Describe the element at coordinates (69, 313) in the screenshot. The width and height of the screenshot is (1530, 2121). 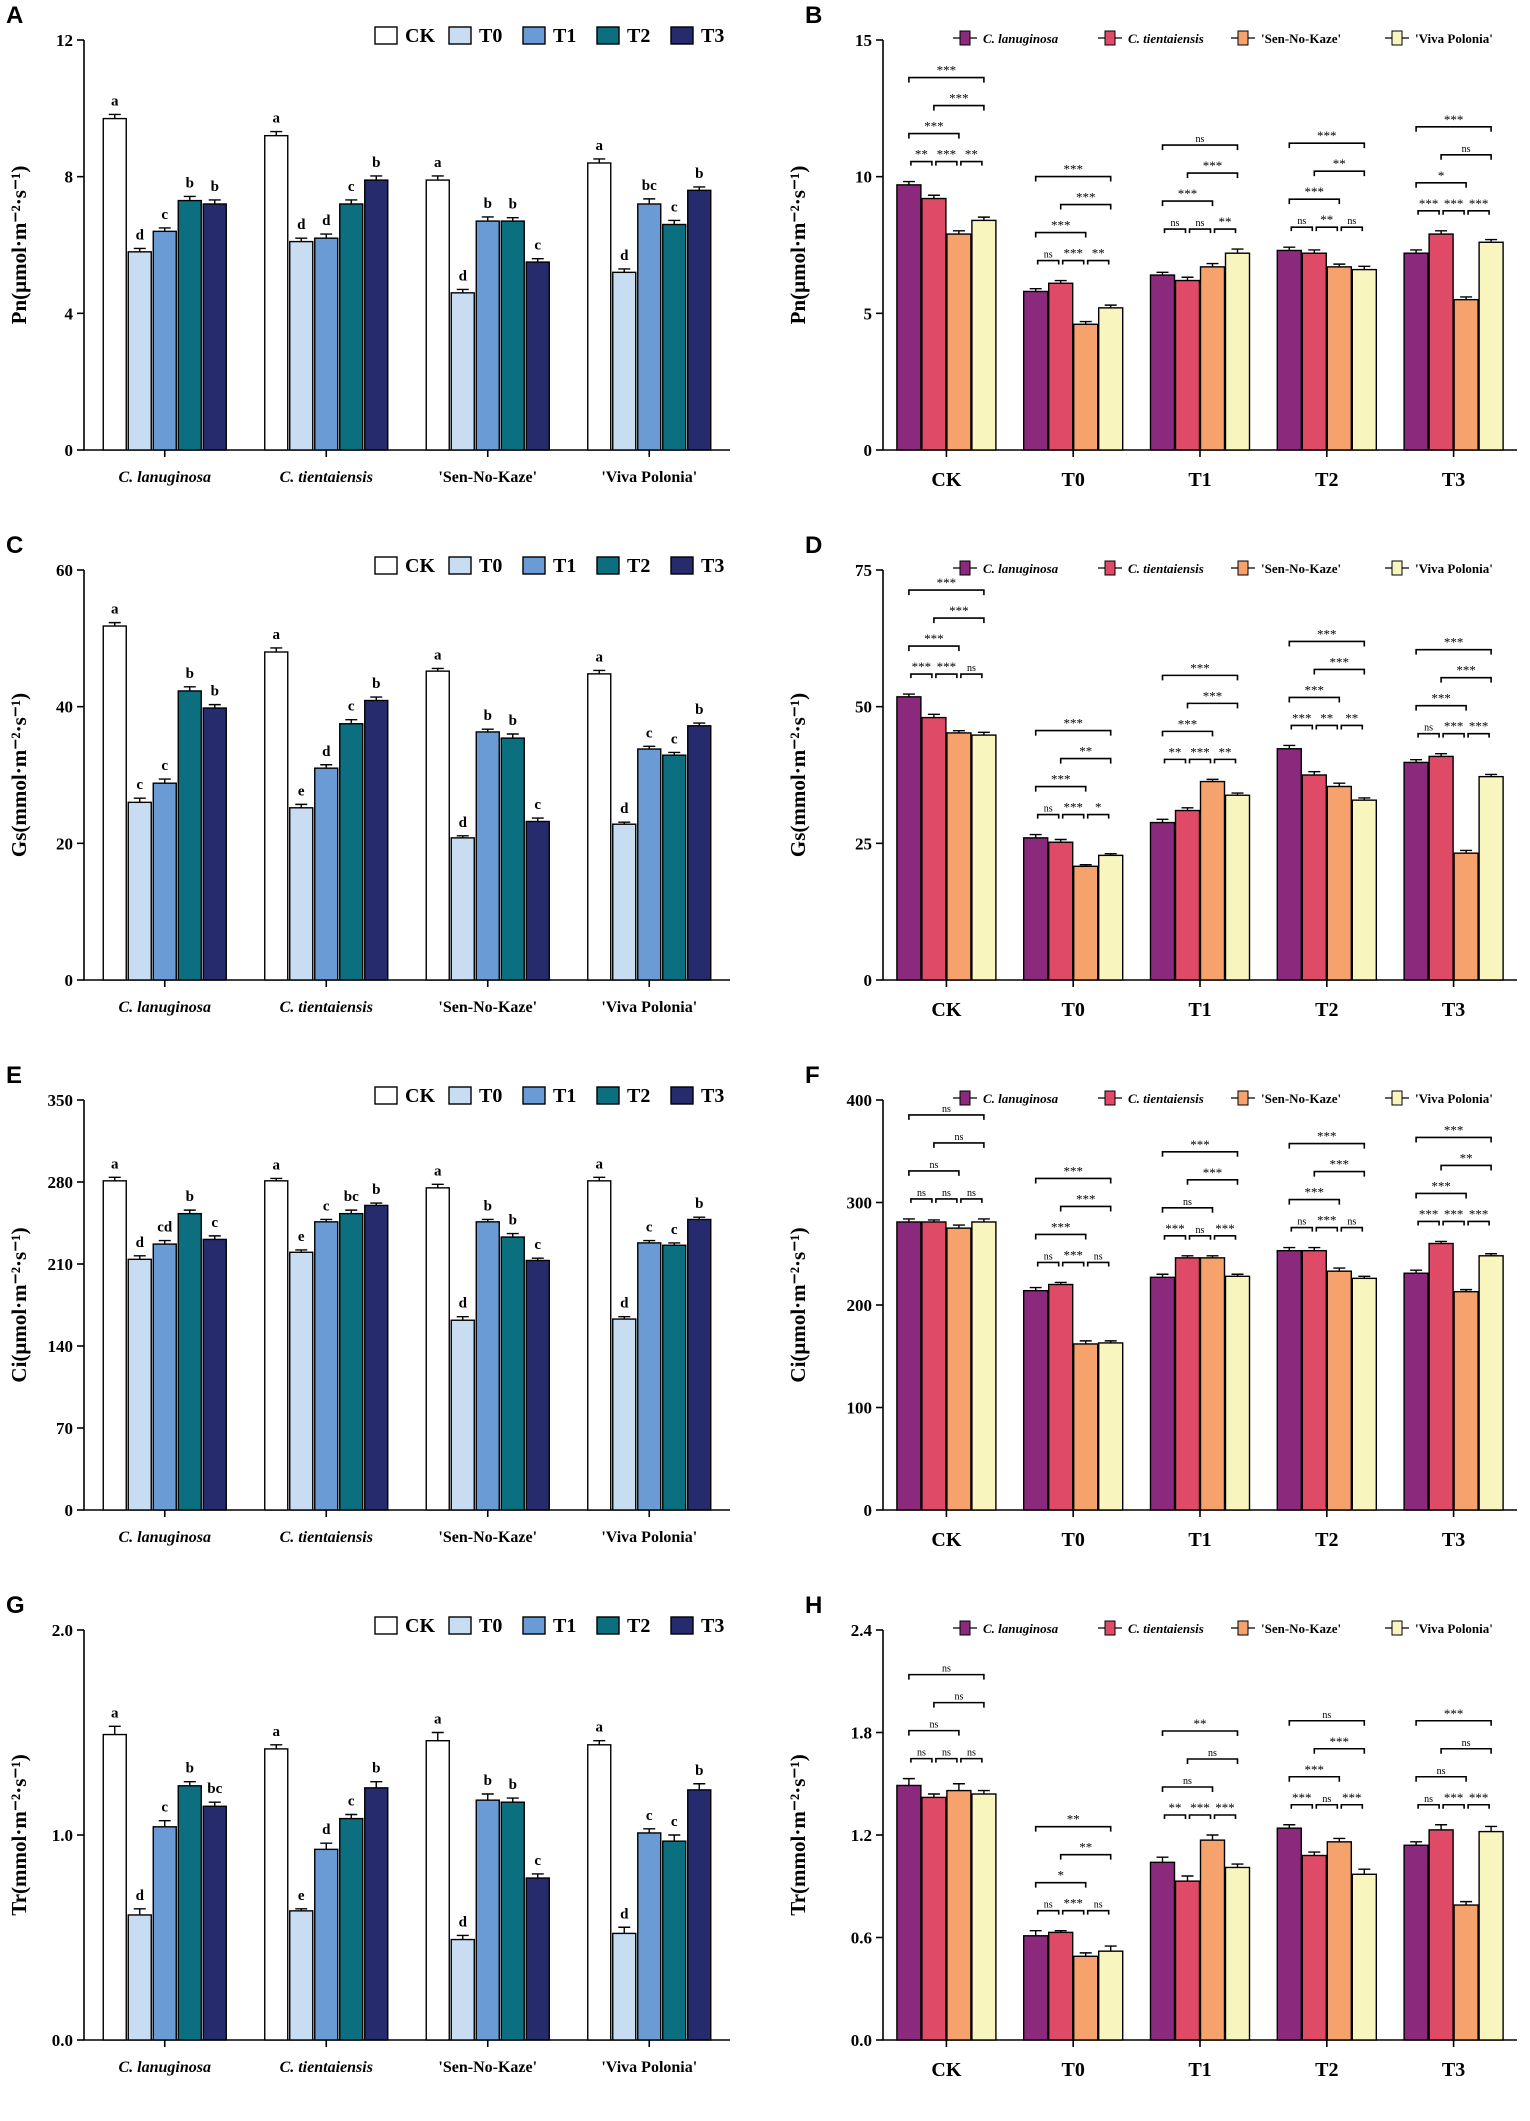
I see `y-tick-label: 4` at that location.